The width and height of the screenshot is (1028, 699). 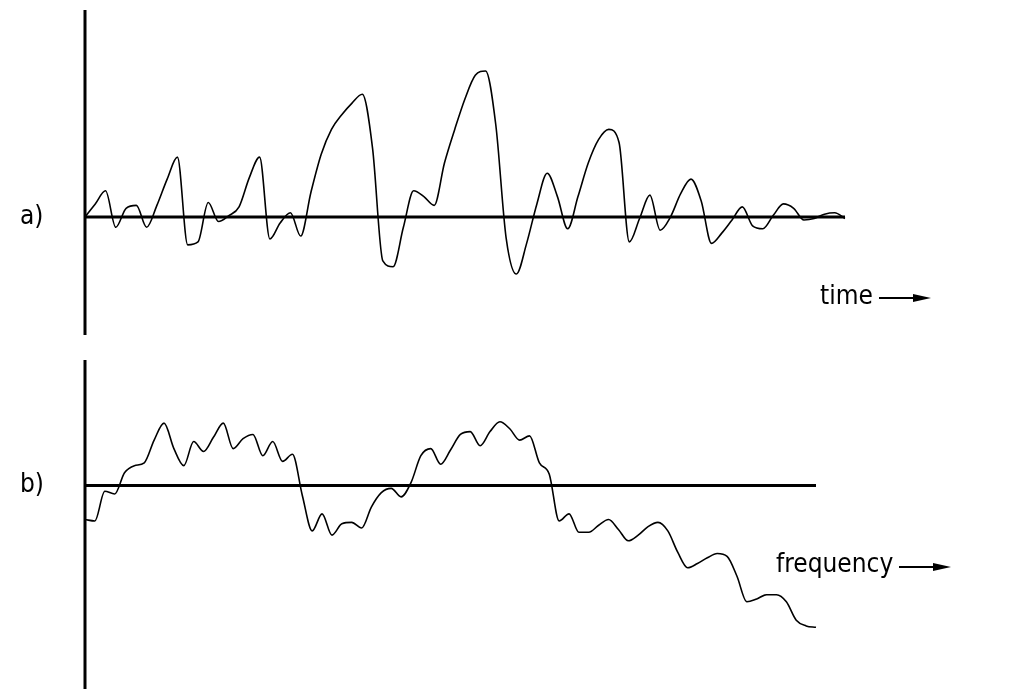 I want to click on text: b), so click(x=32, y=483).